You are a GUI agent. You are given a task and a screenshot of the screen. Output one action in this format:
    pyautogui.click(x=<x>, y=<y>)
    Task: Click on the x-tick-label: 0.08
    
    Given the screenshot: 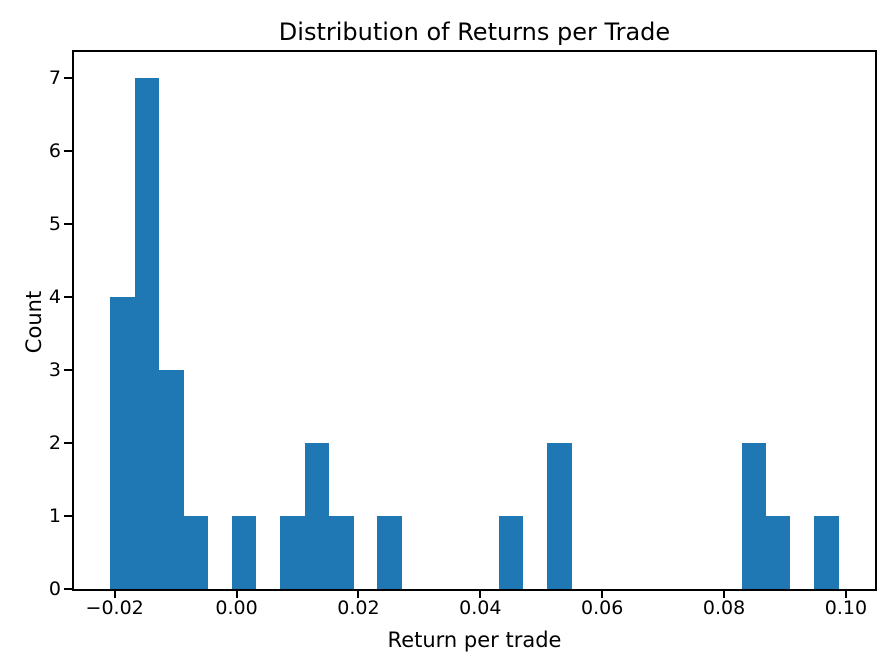 What is the action you would take?
    pyautogui.click(x=724, y=608)
    